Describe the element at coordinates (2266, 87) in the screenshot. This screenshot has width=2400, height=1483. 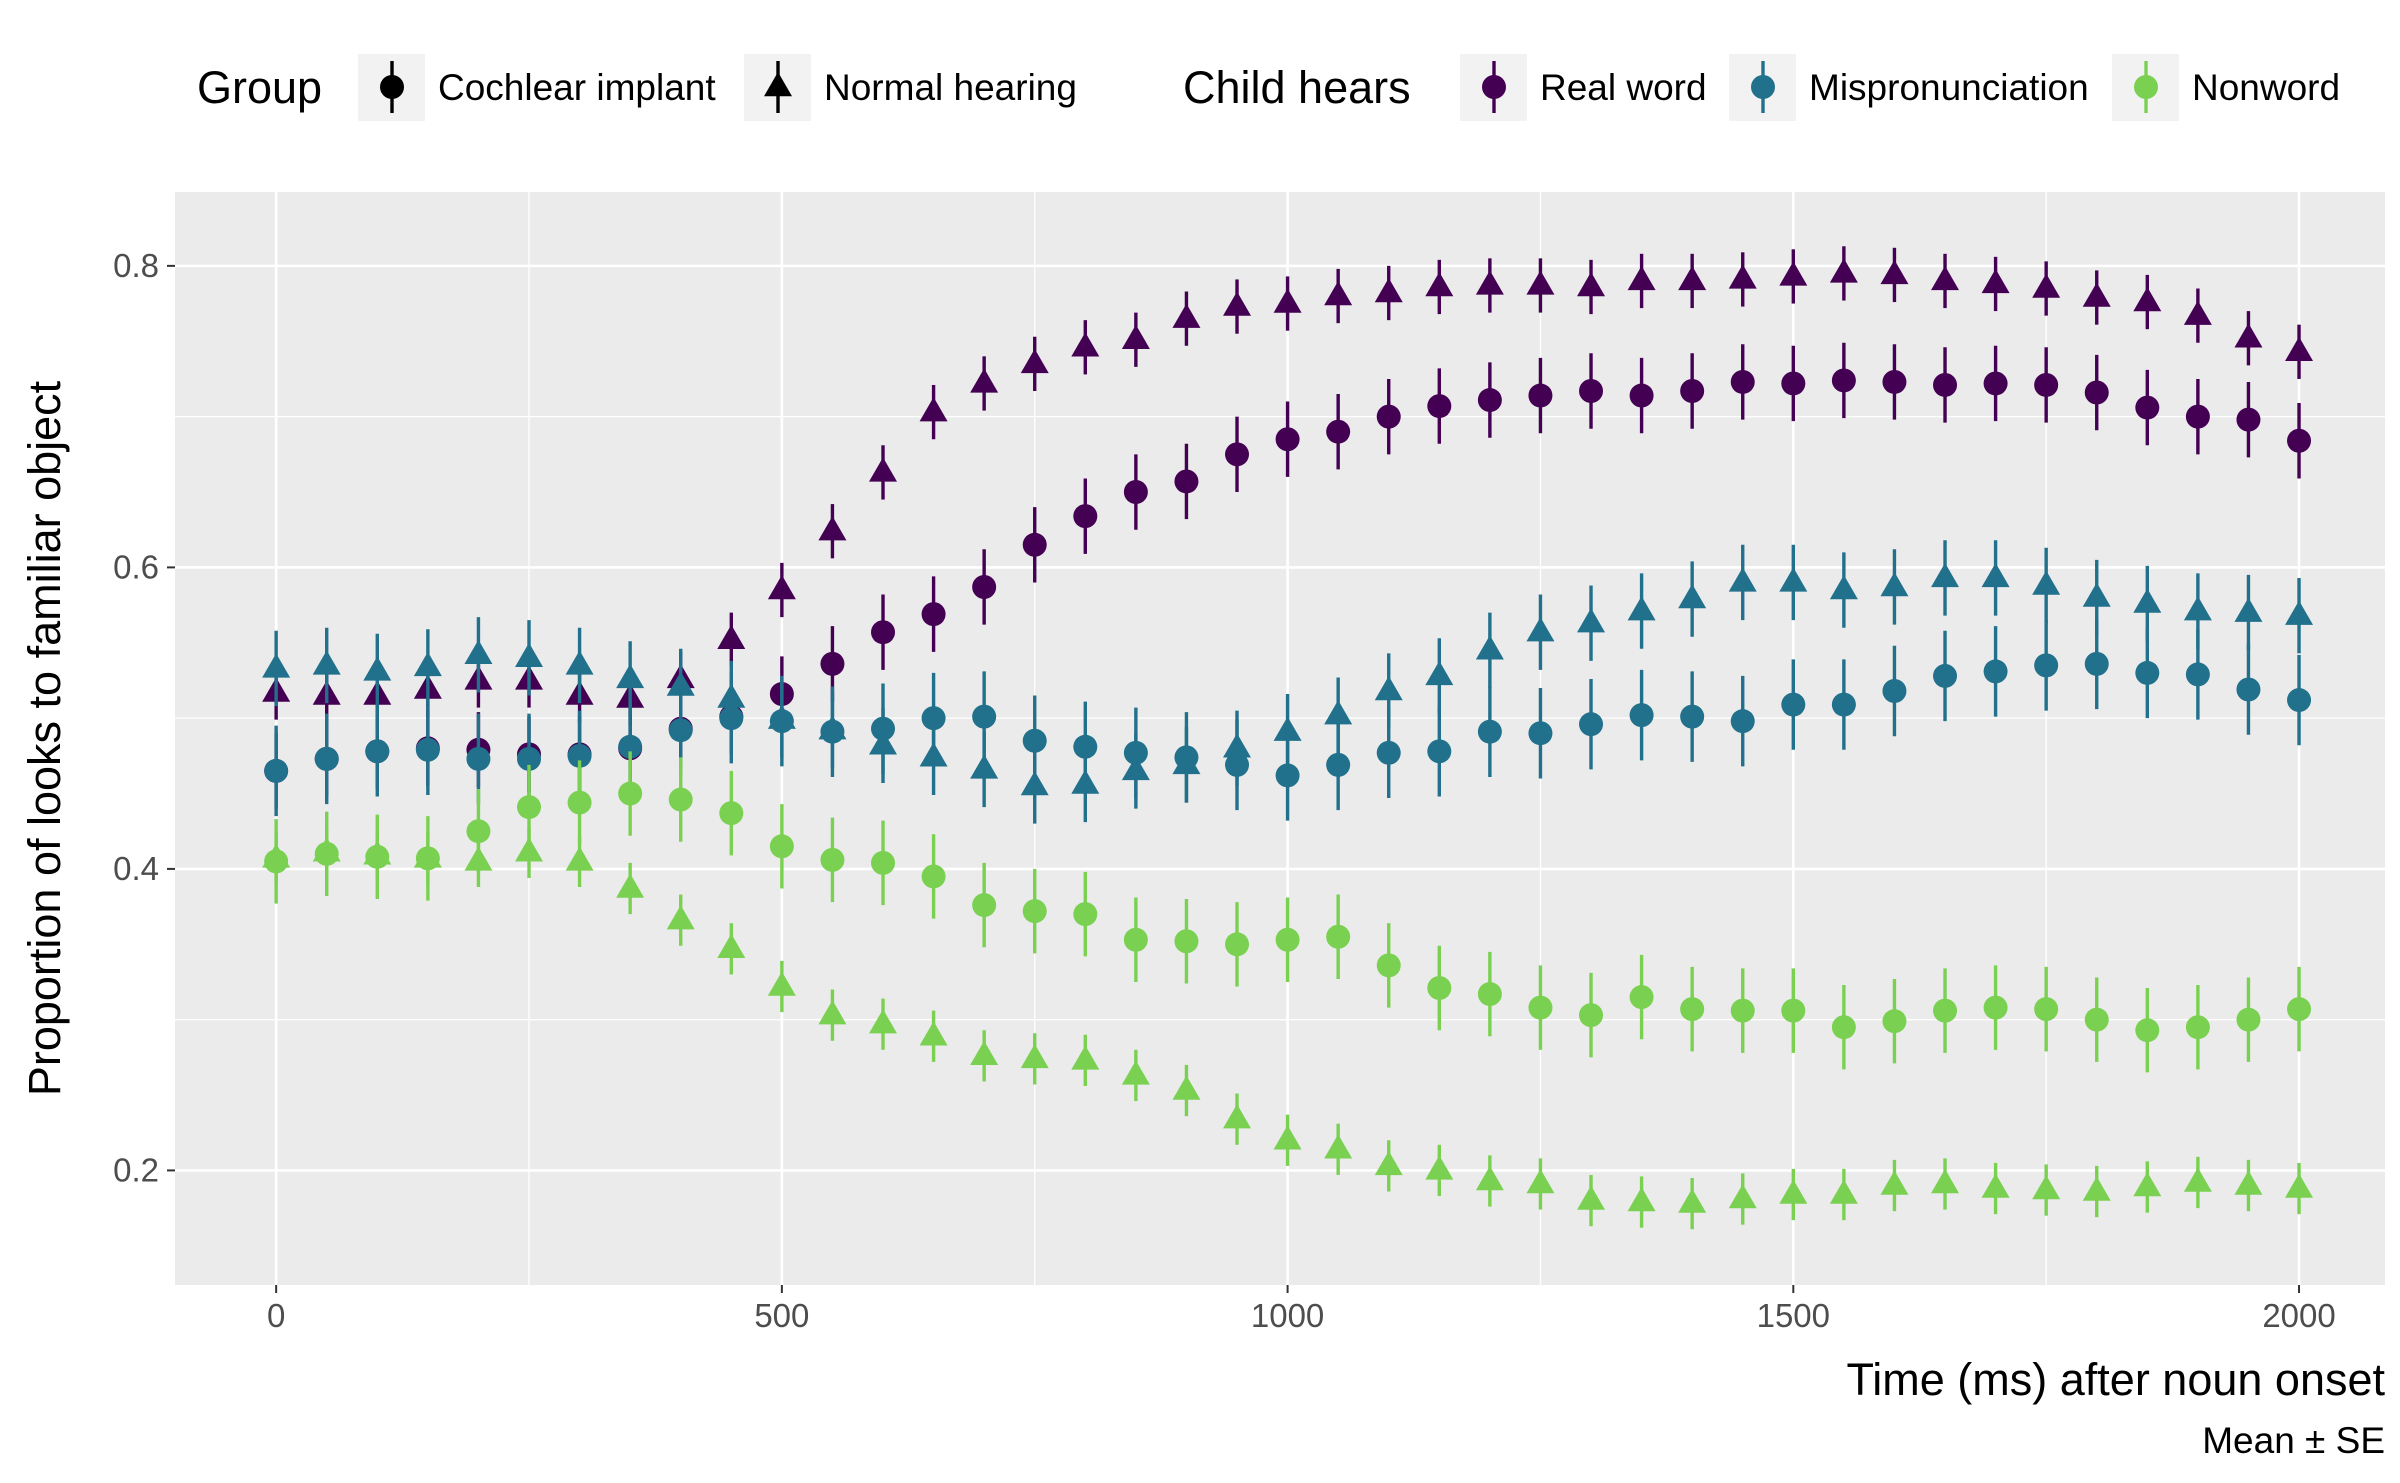
I see `legend-label: Nonword` at that location.